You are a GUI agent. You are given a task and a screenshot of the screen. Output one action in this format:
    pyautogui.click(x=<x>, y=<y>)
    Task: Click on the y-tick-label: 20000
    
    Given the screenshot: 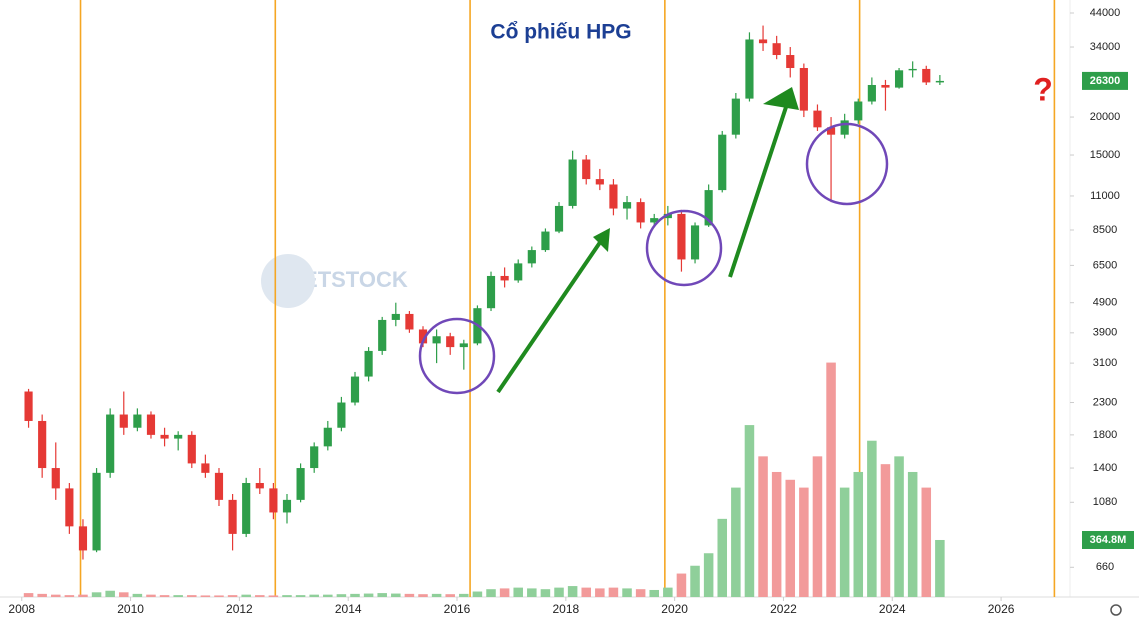 What is the action you would take?
    pyautogui.click(x=1105, y=117)
    